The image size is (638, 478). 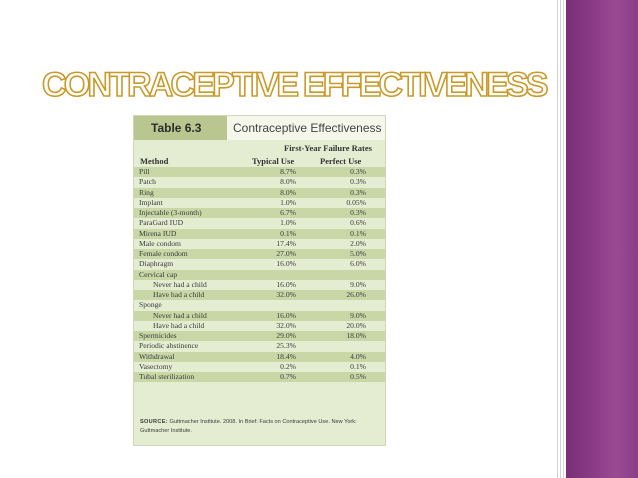 I want to click on table-row: ParaGard IUD 1.0% 0.6%, so click(x=259, y=223).